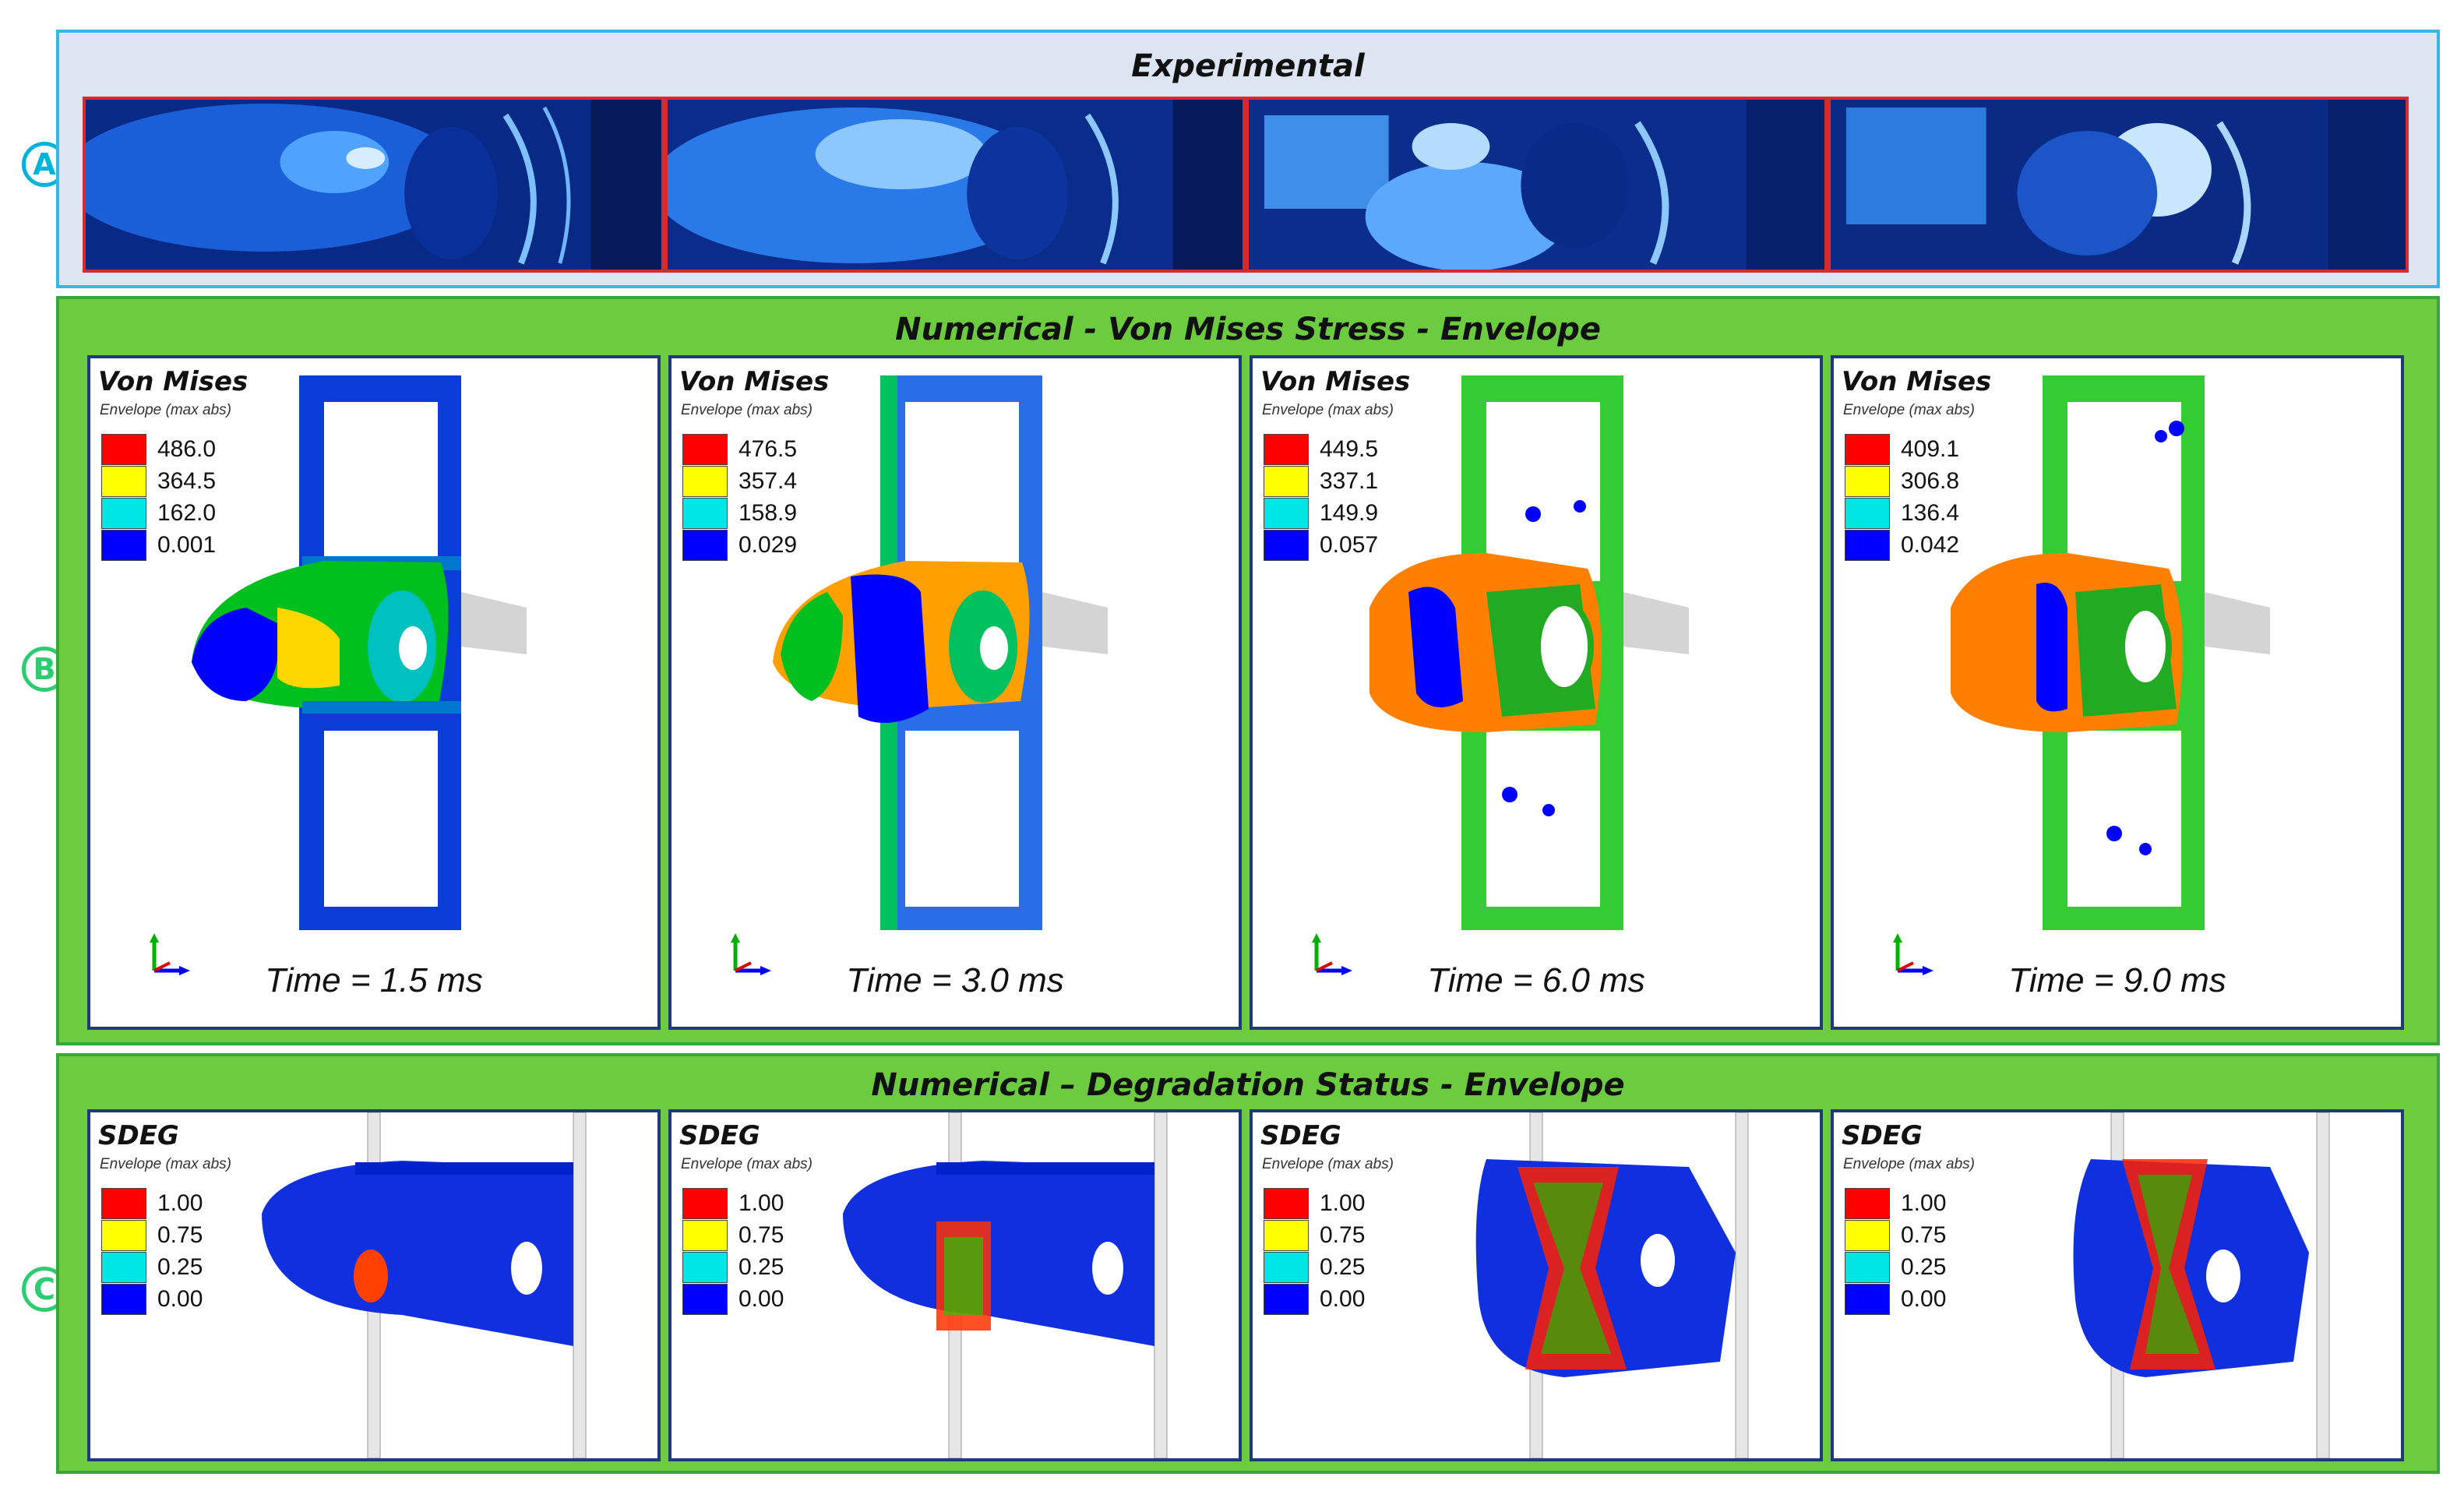 The width and height of the screenshot is (2464, 1498). Describe the element at coordinates (1930, 513) in the screenshot. I see `legend-value: 136.4` at that location.